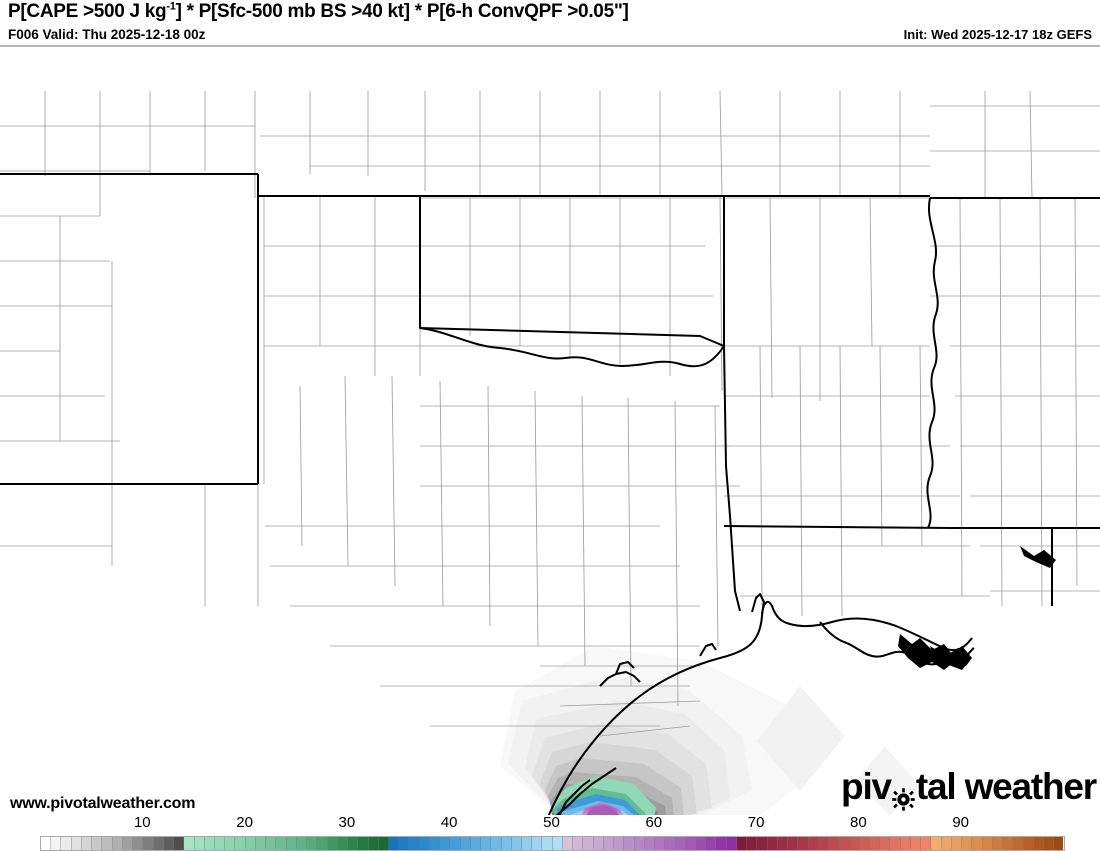  I want to click on colorbar: 10 20 30 40 50 60 70 80 90, so click(550, 832).